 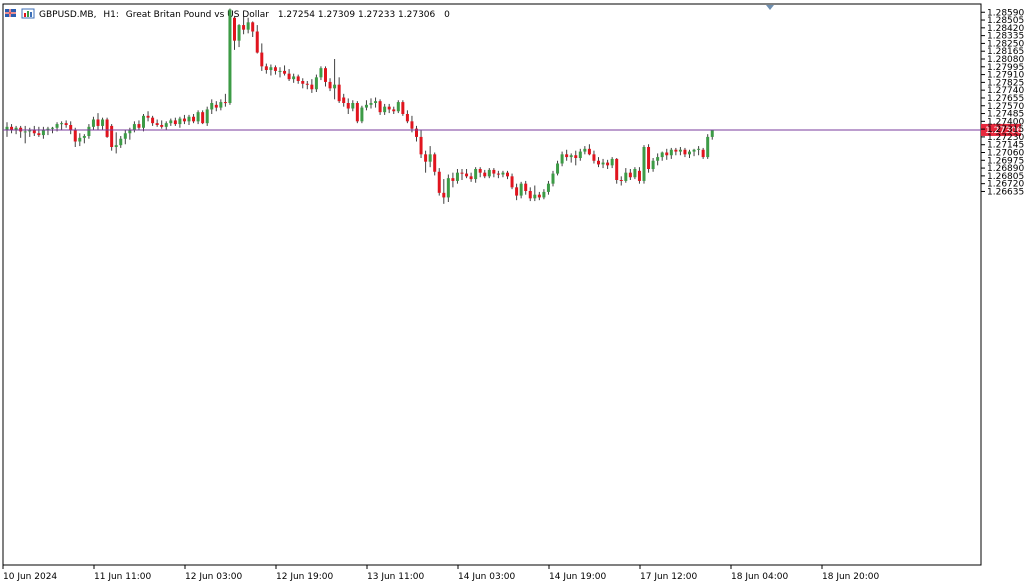 I want to click on y-tick-label: 1.27315, so click(x=1005, y=130).